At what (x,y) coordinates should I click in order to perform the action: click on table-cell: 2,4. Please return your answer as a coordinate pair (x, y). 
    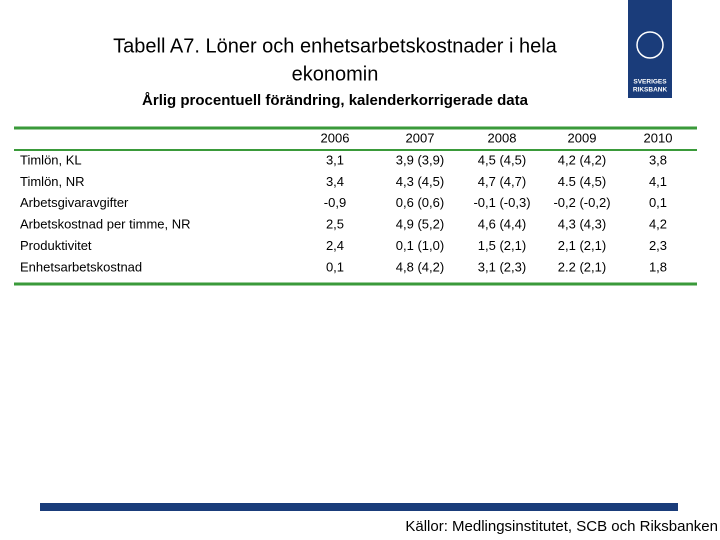
    Looking at the image, I should click on (335, 245).